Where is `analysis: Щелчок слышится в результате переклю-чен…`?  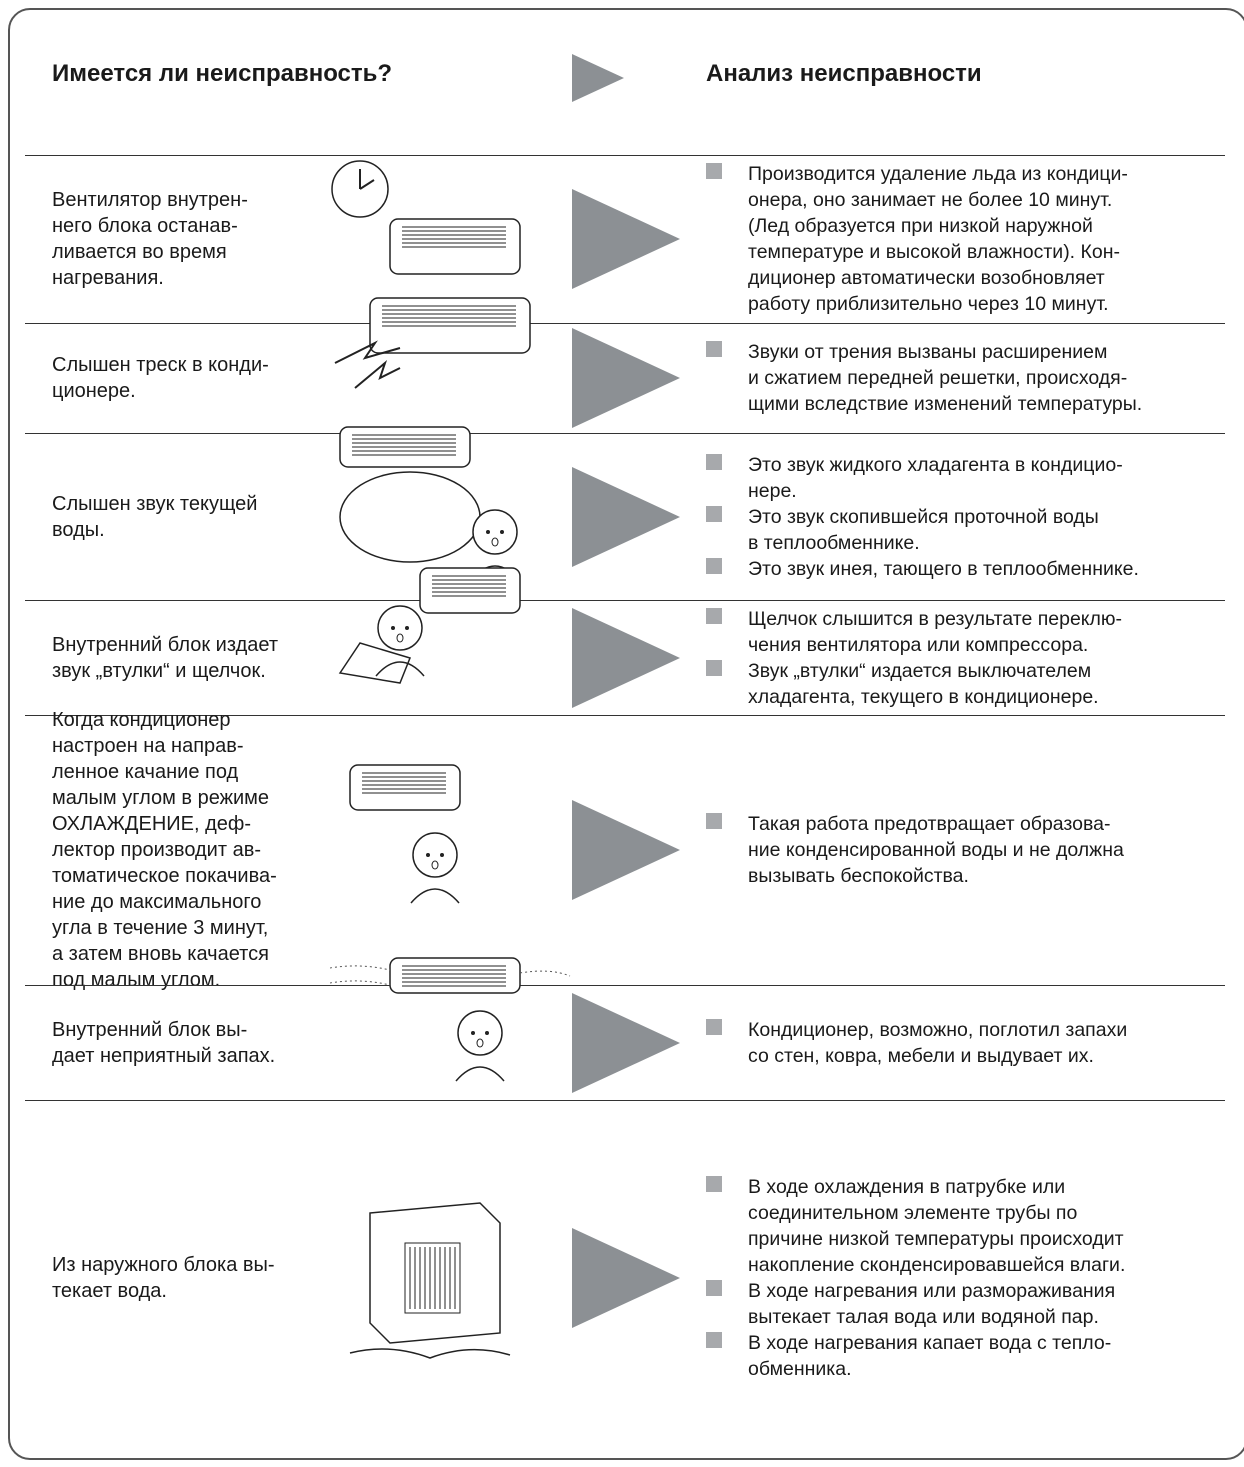
analysis: Щелчок слышится в результате переклю-чен… is located at coordinates (966, 657).